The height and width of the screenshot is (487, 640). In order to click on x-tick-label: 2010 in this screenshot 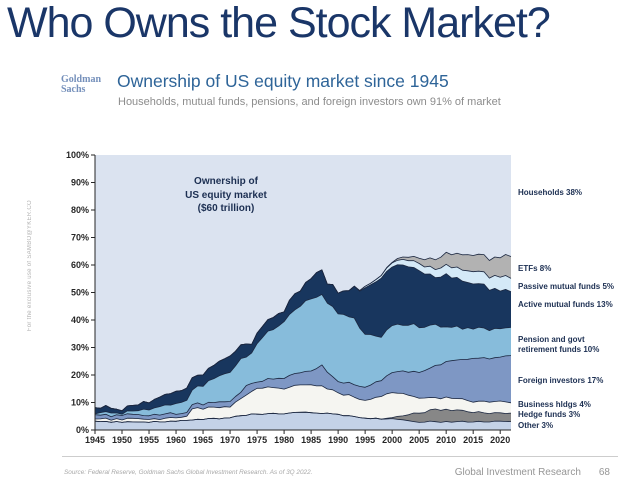, I will do `click(446, 440)`.